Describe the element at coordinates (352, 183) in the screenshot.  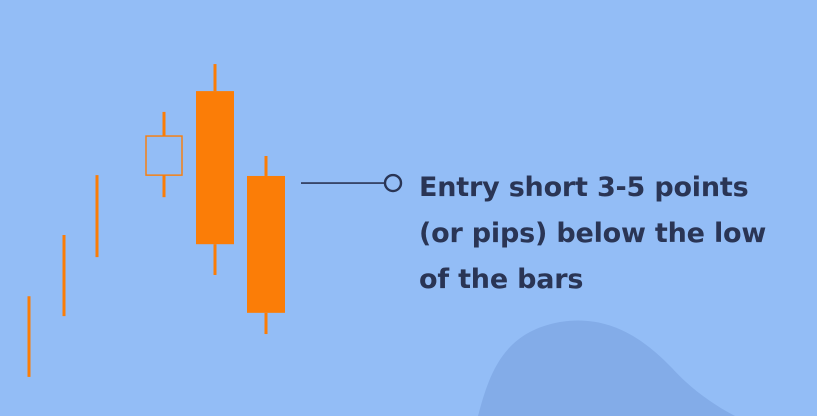
I see `callout-pointer` at that location.